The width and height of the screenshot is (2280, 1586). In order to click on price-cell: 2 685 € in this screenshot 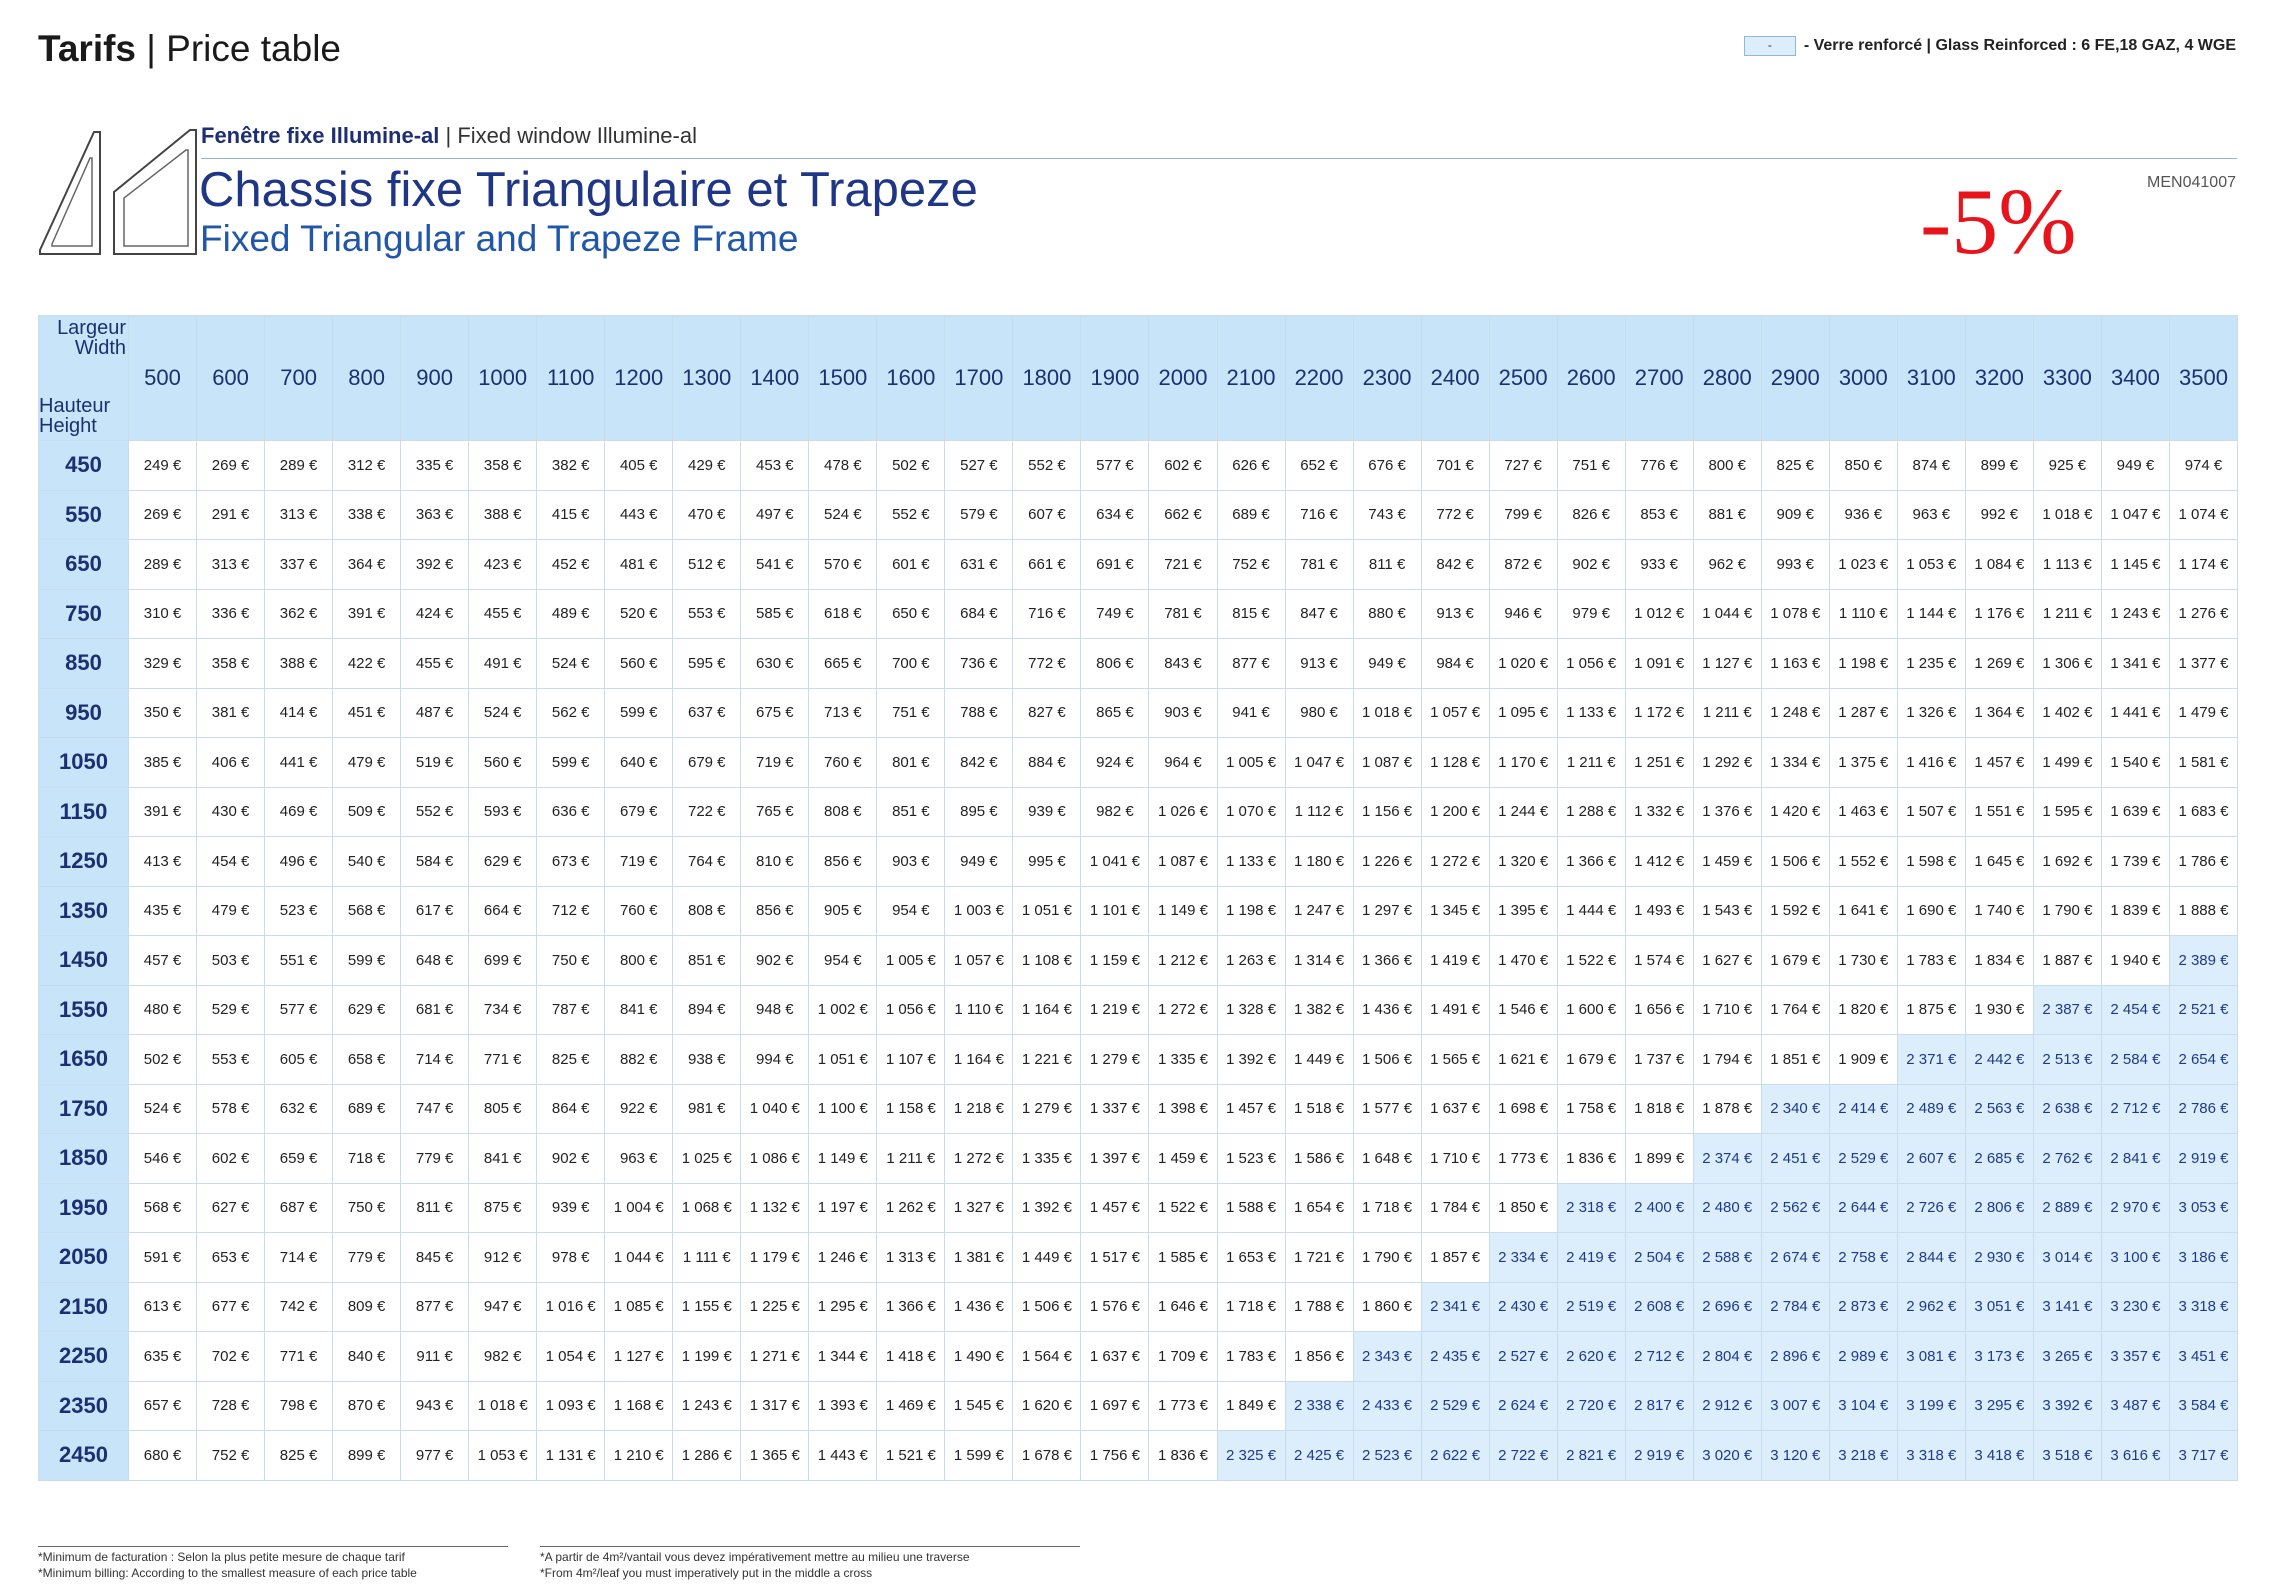, I will do `click(1999, 1158)`.